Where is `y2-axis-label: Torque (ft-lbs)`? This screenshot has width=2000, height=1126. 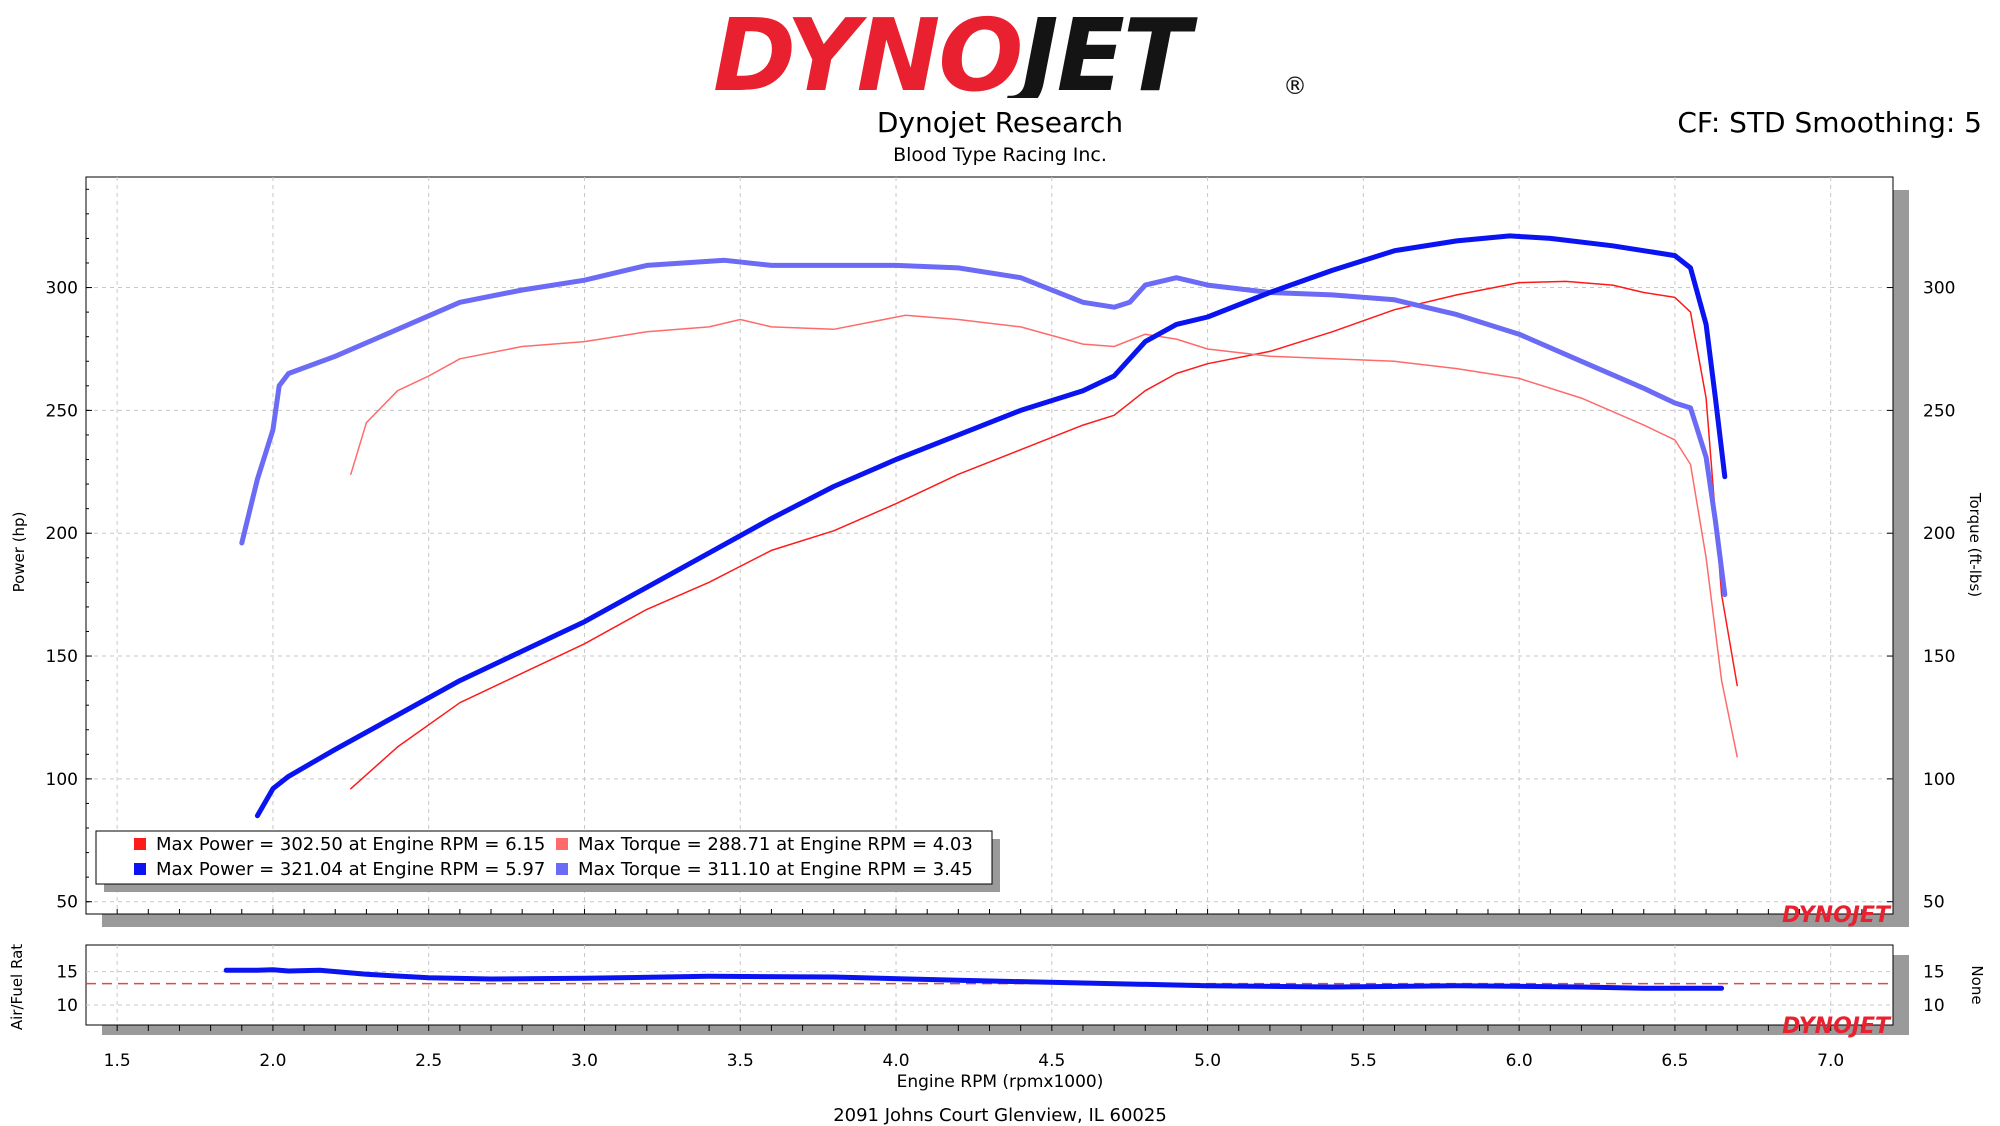 y2-axis-label: Torque (ft-lbs) is located at coordinates (1975, 544).